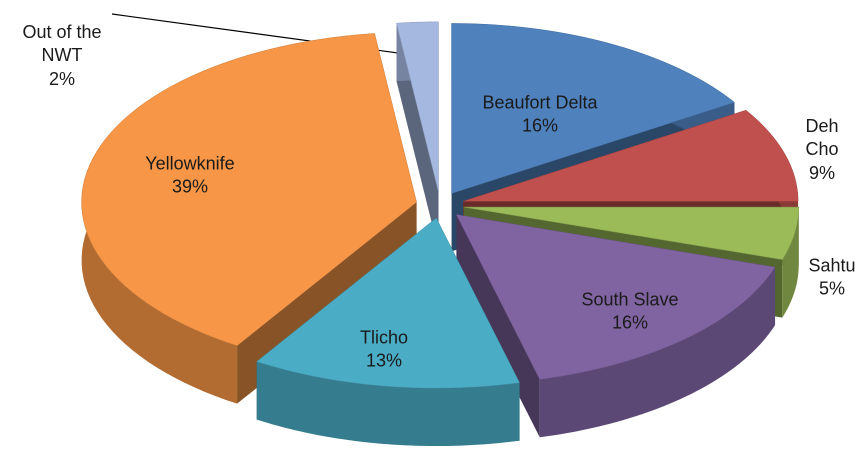 This screenshot has height=473, width=868. Describe the element at coordinates (189, 176) in the screenshot. I see `data-label: Yellowknife 39%` at that location.